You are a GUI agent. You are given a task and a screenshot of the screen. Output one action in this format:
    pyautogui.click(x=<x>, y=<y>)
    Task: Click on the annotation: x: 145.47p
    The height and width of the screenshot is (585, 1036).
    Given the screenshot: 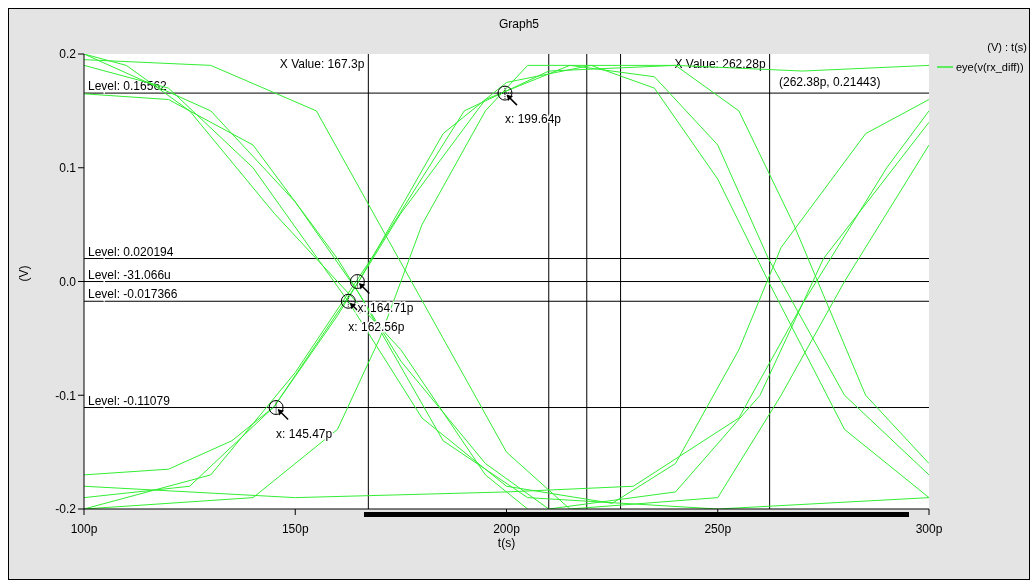 What is the action you would take?
    pyautogui.click(x=304, y=433)
    